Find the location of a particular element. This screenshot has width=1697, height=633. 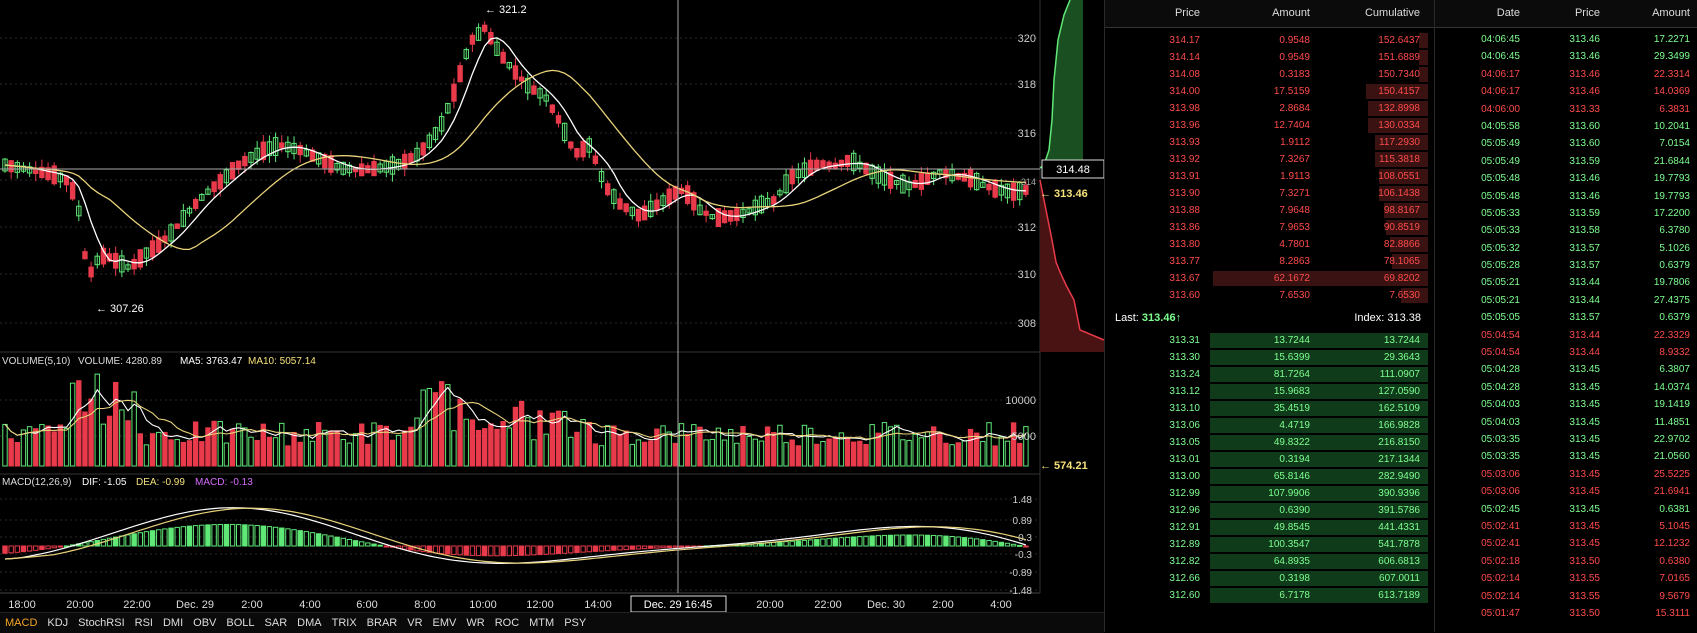

ask-row: 314.14 0.9549 151.6889 is located at coordinates (1270, 57).